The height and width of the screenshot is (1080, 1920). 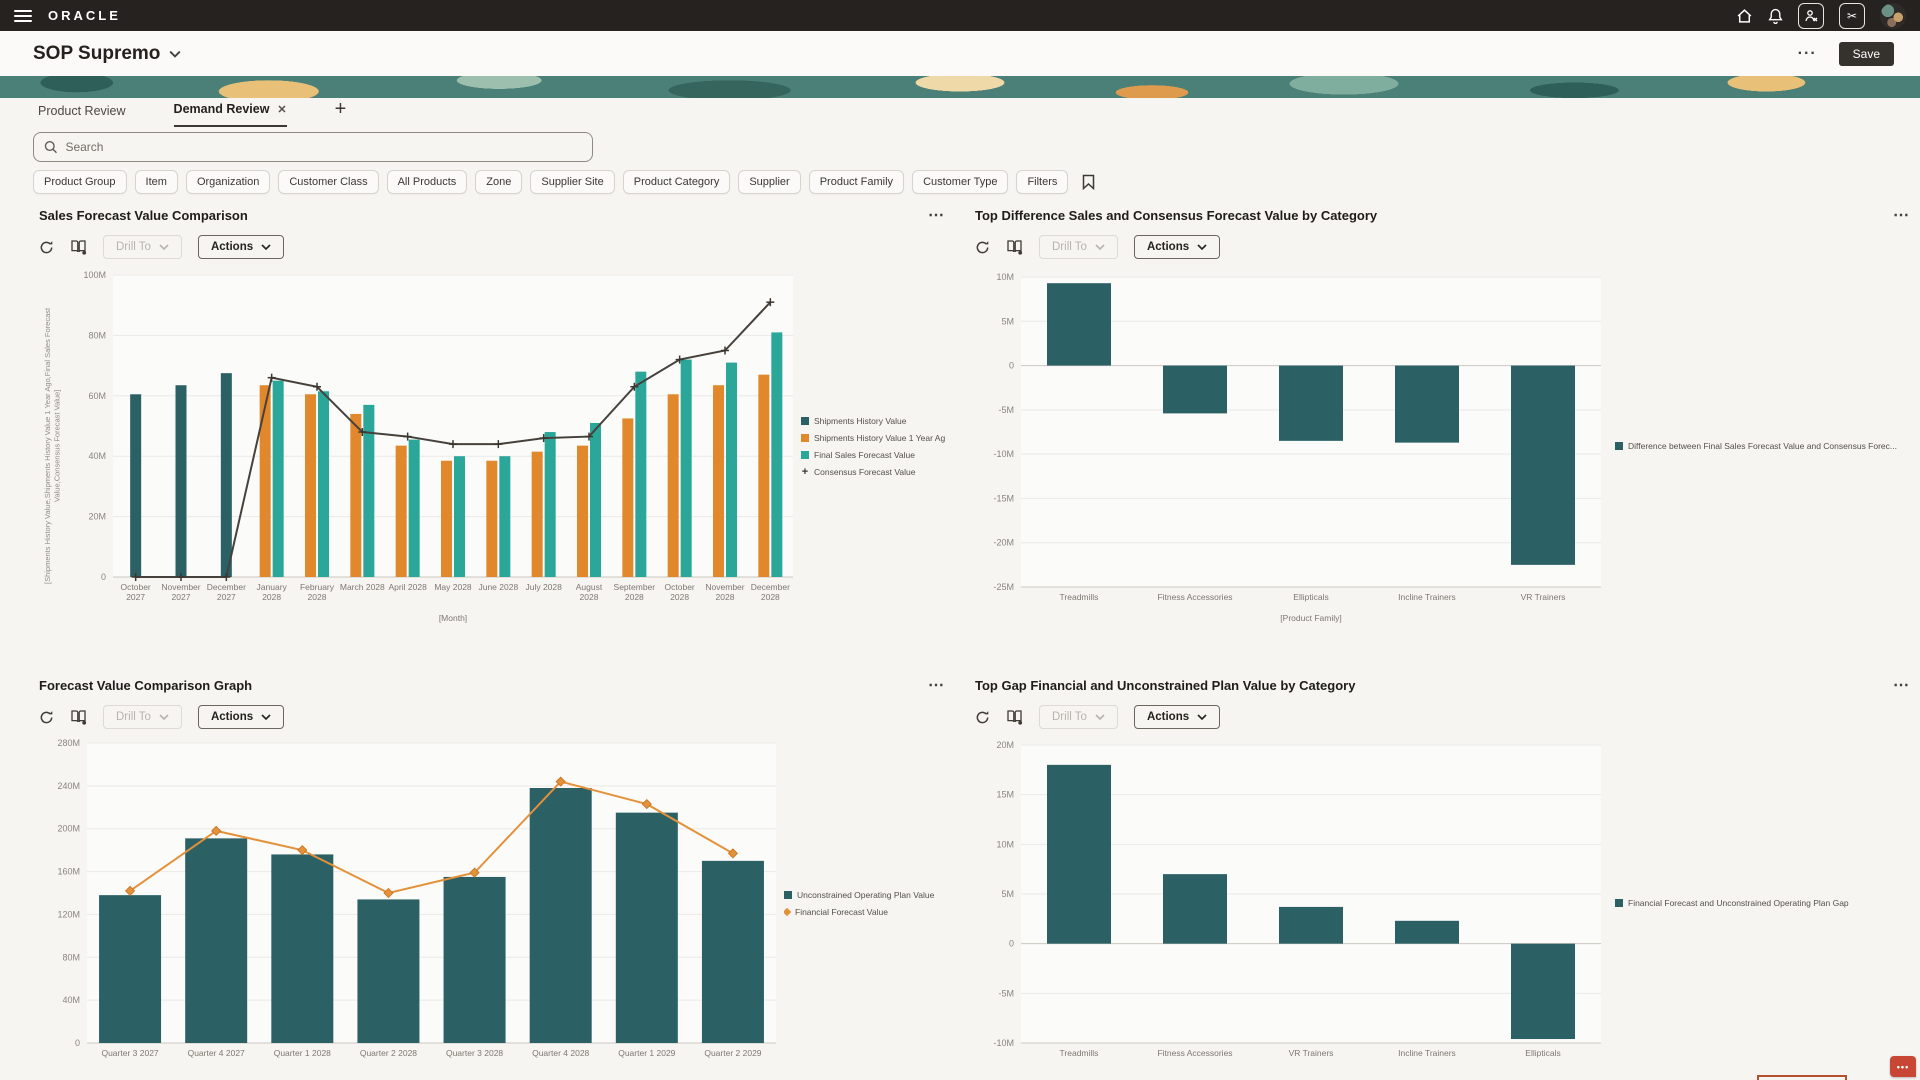 What do you see at coordinates (1042, 182) in the screenshot?
I see `filter-chip-filters: Filters` at bounding box center [1042, 182].